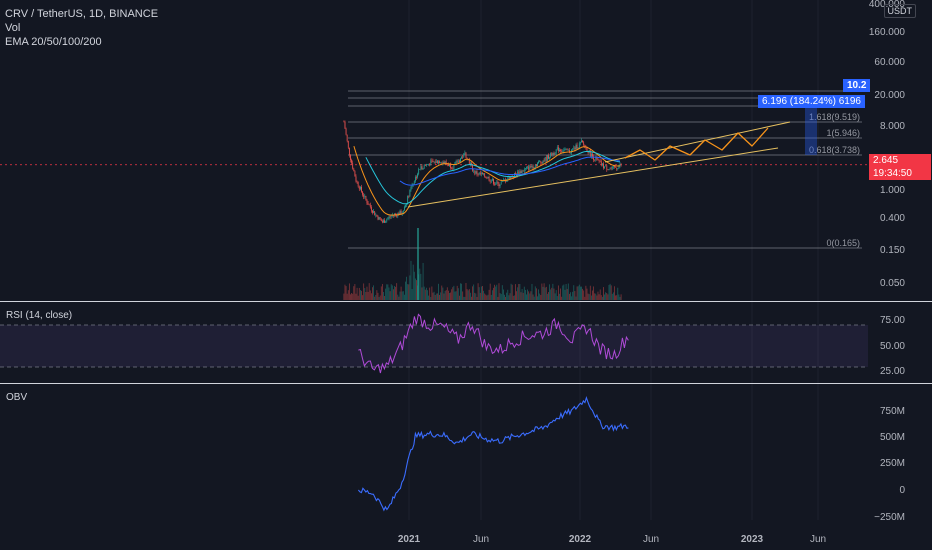  What do you see at coordinates (493, 453) in the screenshot?
I see `obv-line` at bounding box center [493, 453].